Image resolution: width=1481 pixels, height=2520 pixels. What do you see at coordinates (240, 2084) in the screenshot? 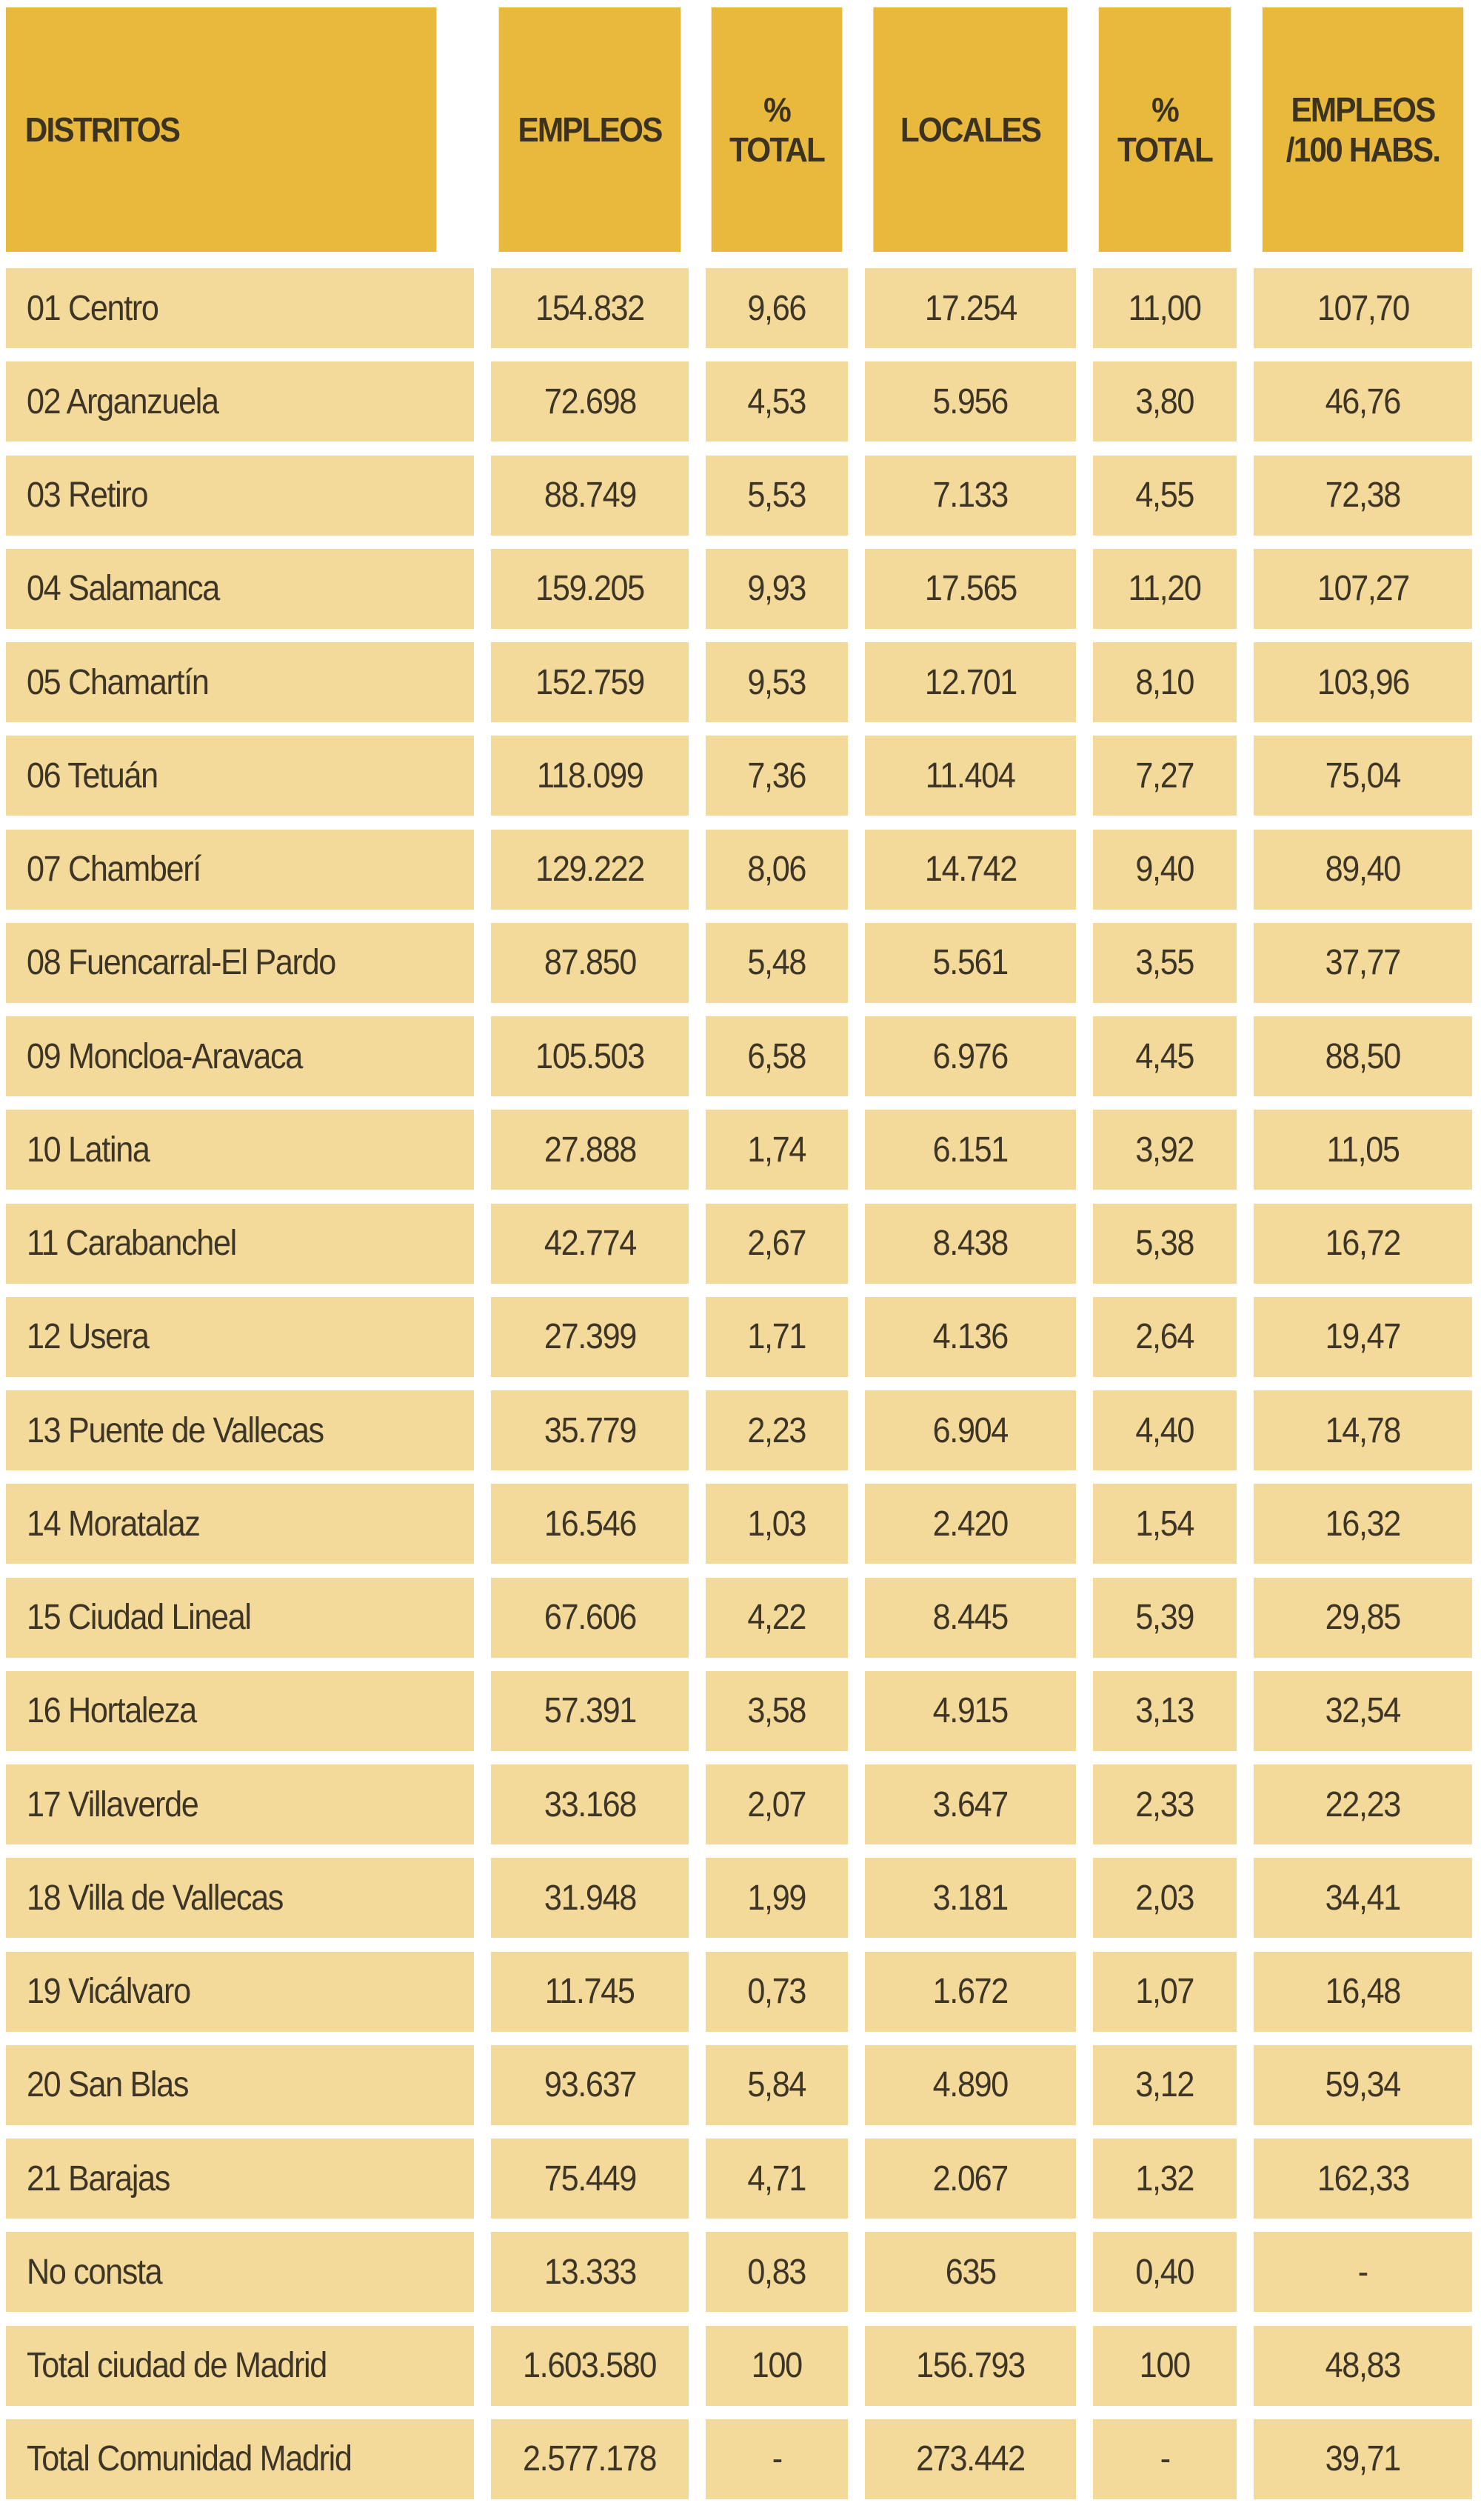
I see `table-cell-district: 20 San Blas` at bounding box center [240, 2084].